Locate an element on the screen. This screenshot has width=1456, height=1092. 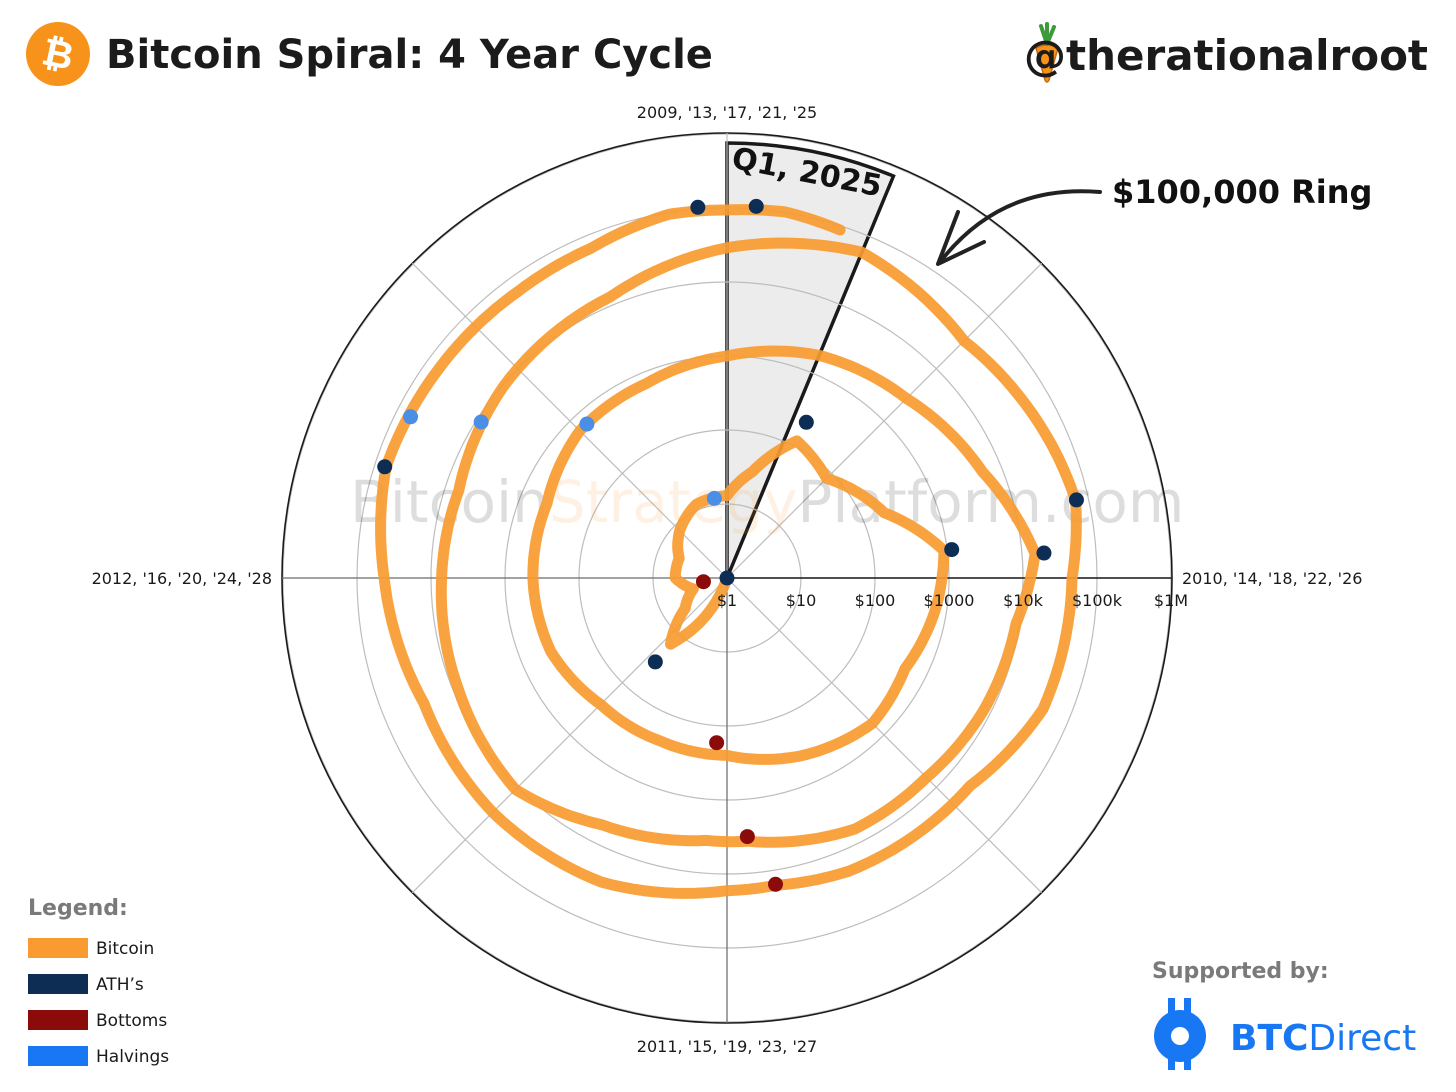
radial-tick-label: $100 is located at coordinates (875, 600).